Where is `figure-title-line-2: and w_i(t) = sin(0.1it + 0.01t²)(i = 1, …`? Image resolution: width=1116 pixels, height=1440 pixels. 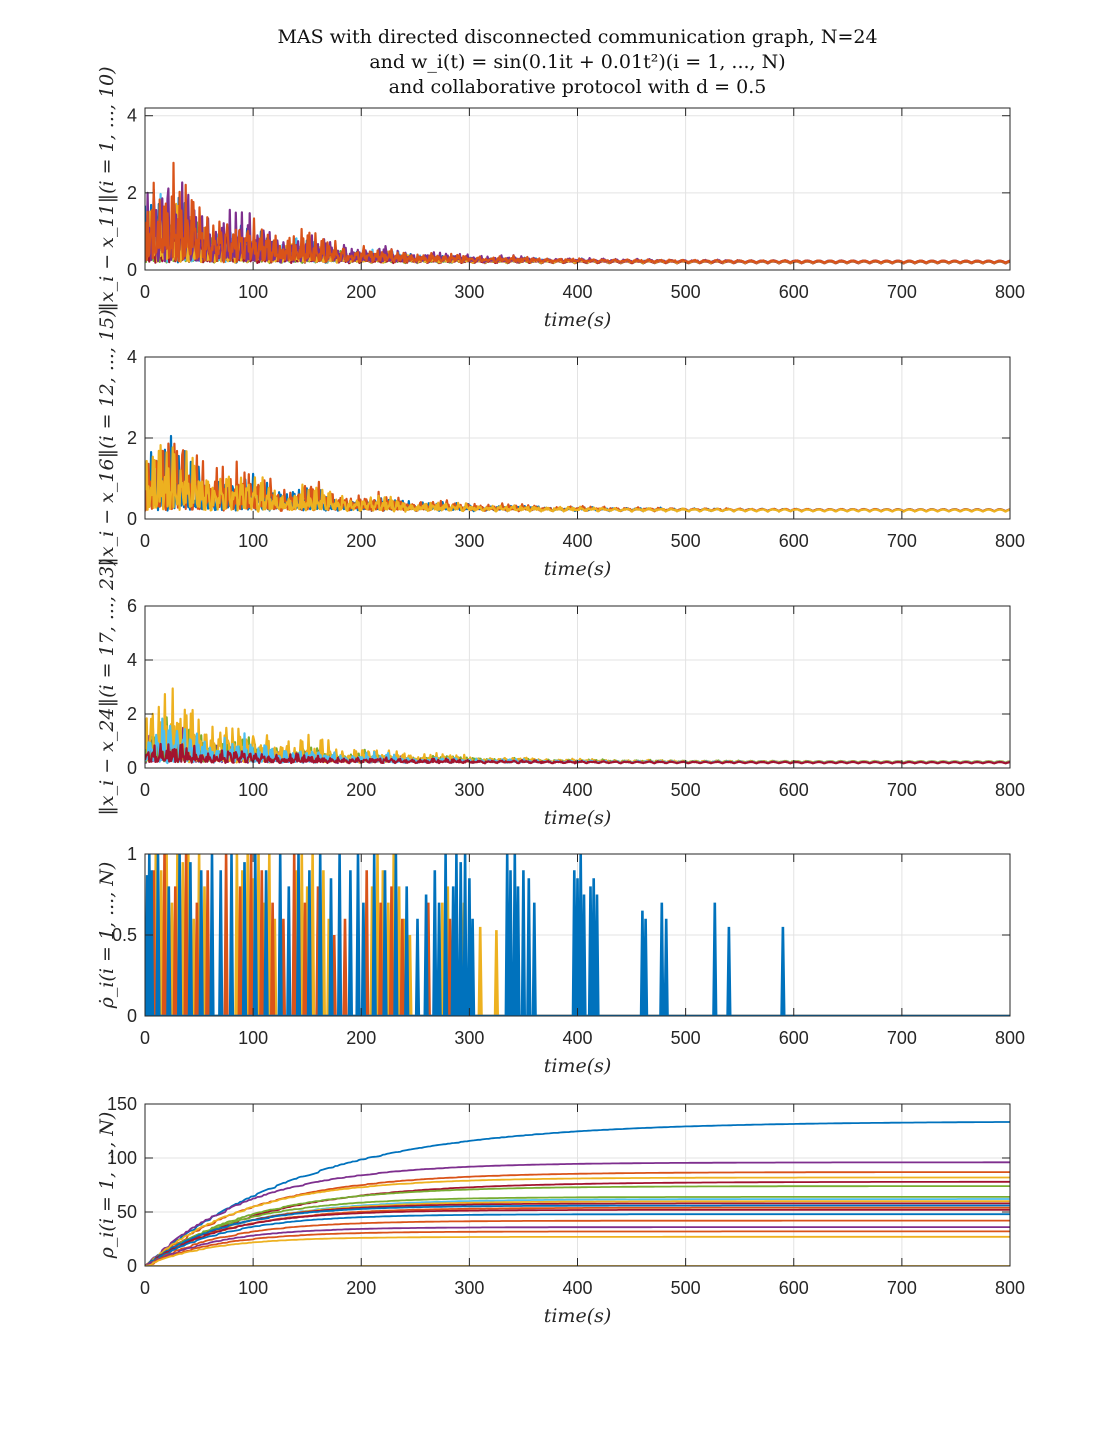 figure-title-line-2: and w_i(t) = sin(0.1it + 0.01t²)(i = 1, … is located at coordinates (577, 62).